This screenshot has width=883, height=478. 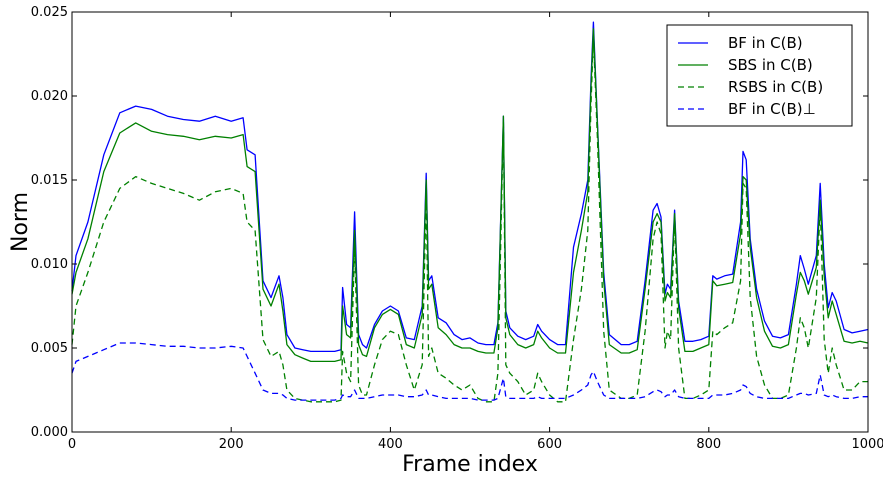 What do you see at coordinates (49, 432) in the screenshot?
I see `y-tick-label: 0.000` at bounding box center [49, 432].